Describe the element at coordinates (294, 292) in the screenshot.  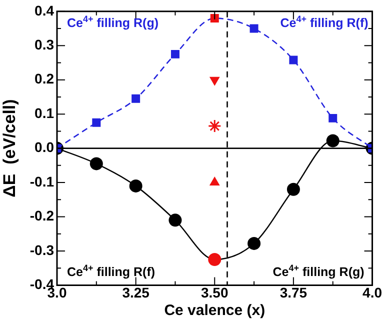
I see `x-tick-label: 3.75` at that location.